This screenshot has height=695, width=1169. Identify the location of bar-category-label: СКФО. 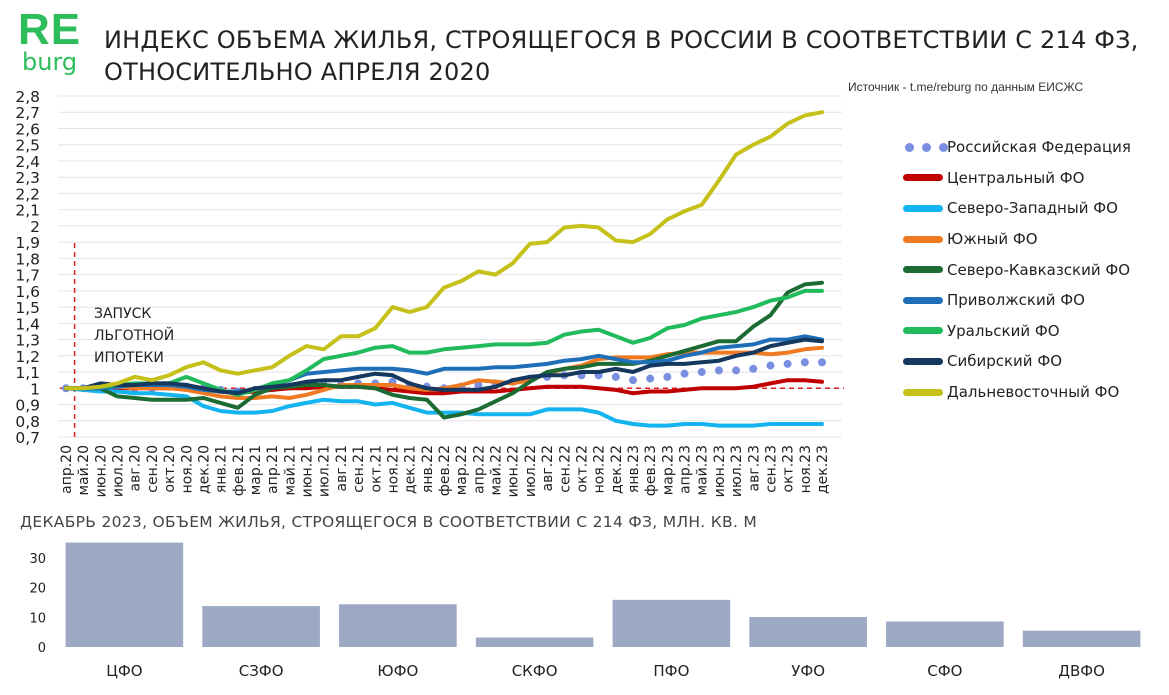
(535, 671).